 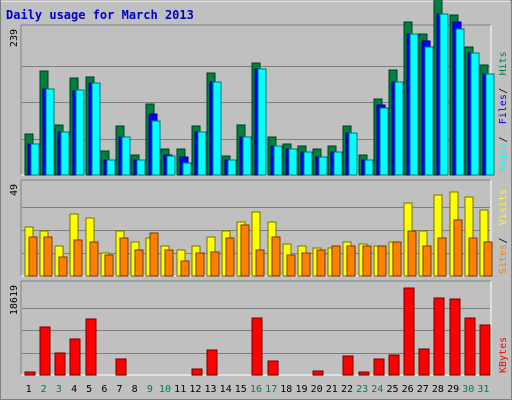 What do you see at coordinates (317, 389) in the screenshot?
I see `x-tick-label-day-20: 20` at bounding box center [317, 389].